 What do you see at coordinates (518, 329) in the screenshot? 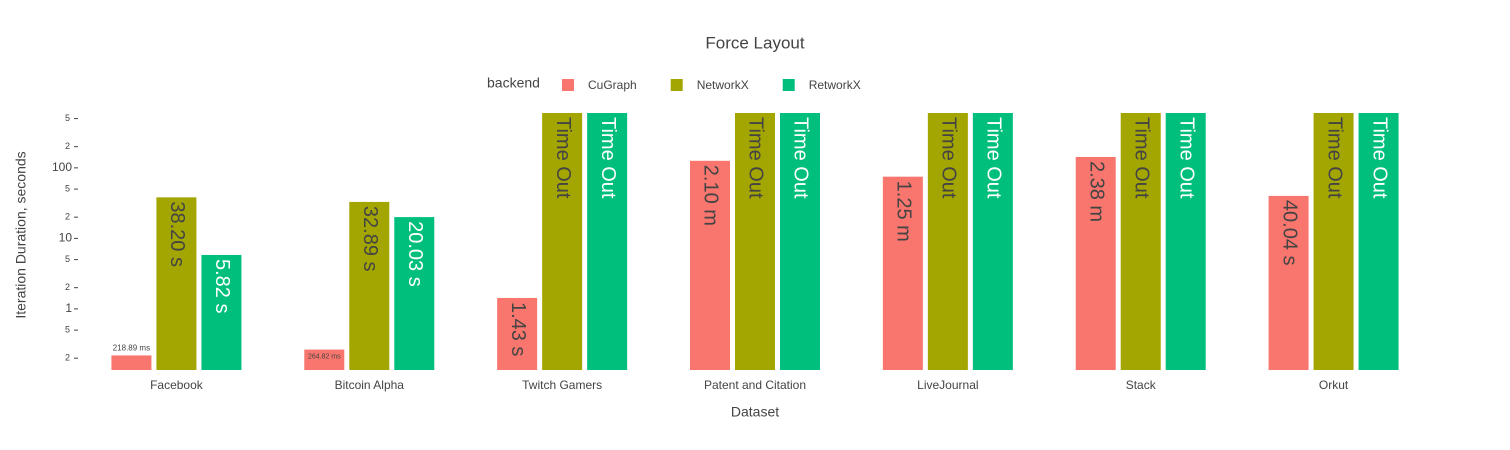
I see `value-label: 1.43 s` at bounding box center [518, 329].